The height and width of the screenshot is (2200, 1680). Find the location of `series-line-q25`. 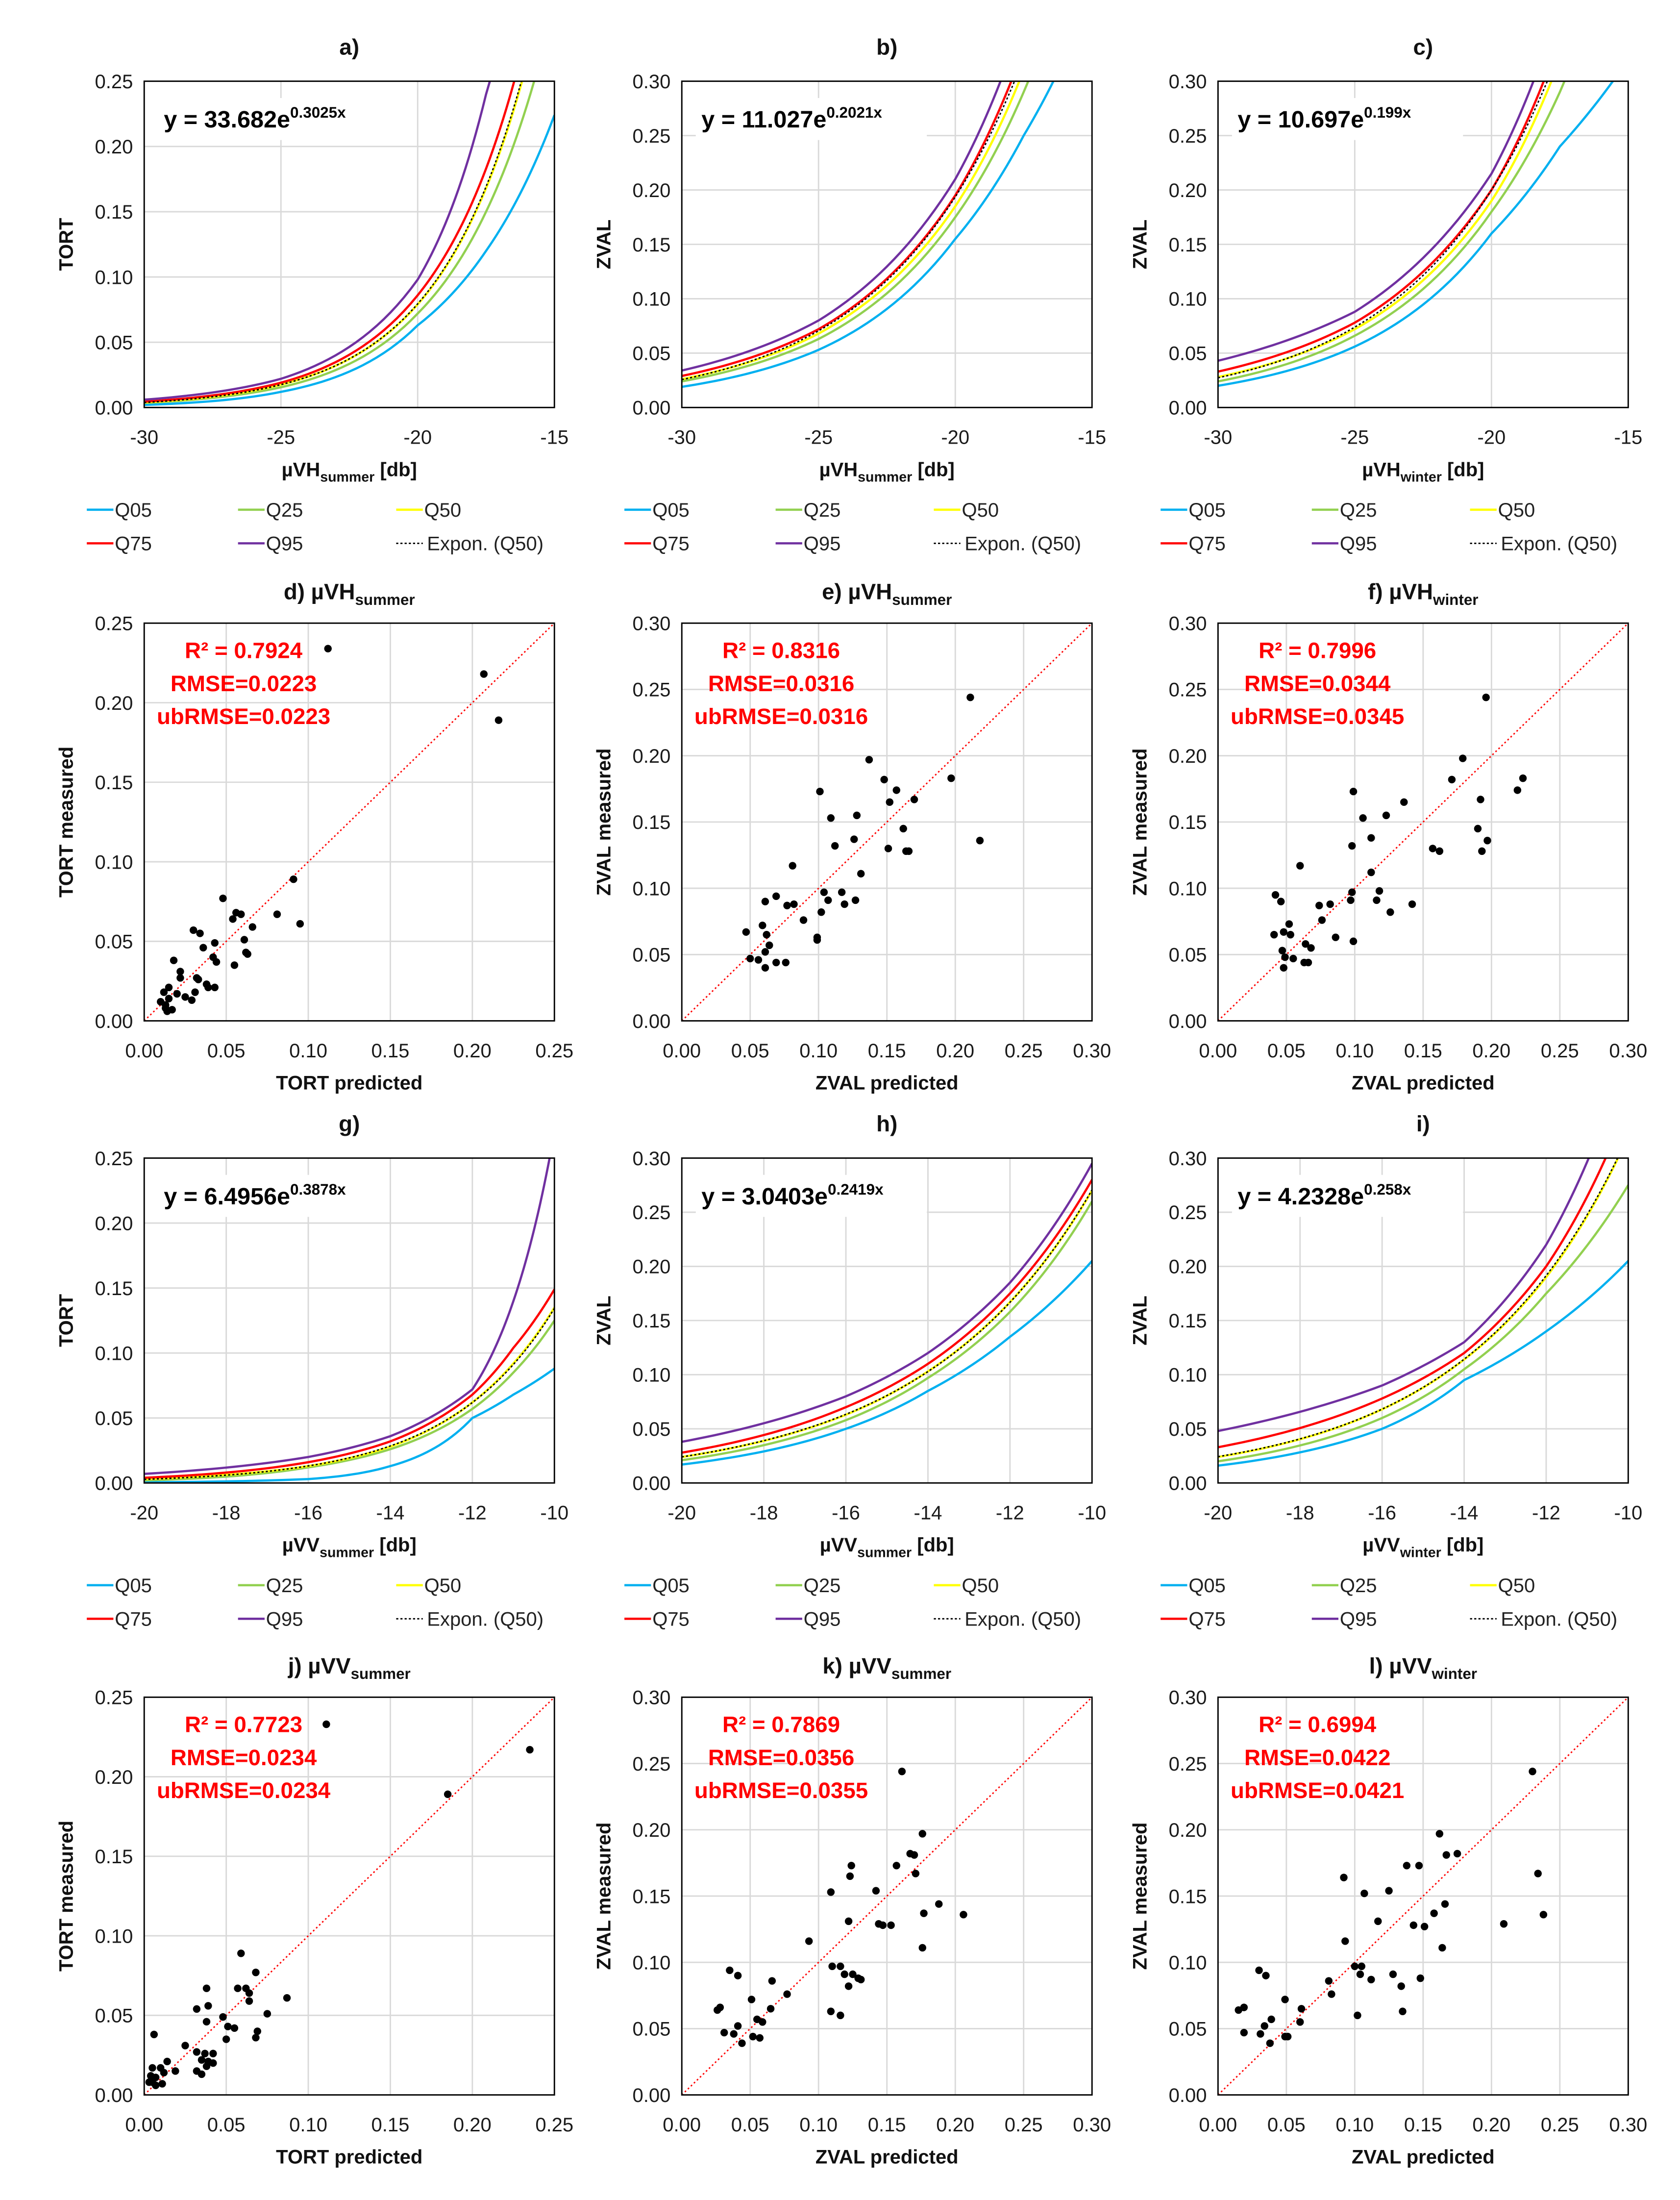

series-line-q25 is located at coordinates (1423, 1323).